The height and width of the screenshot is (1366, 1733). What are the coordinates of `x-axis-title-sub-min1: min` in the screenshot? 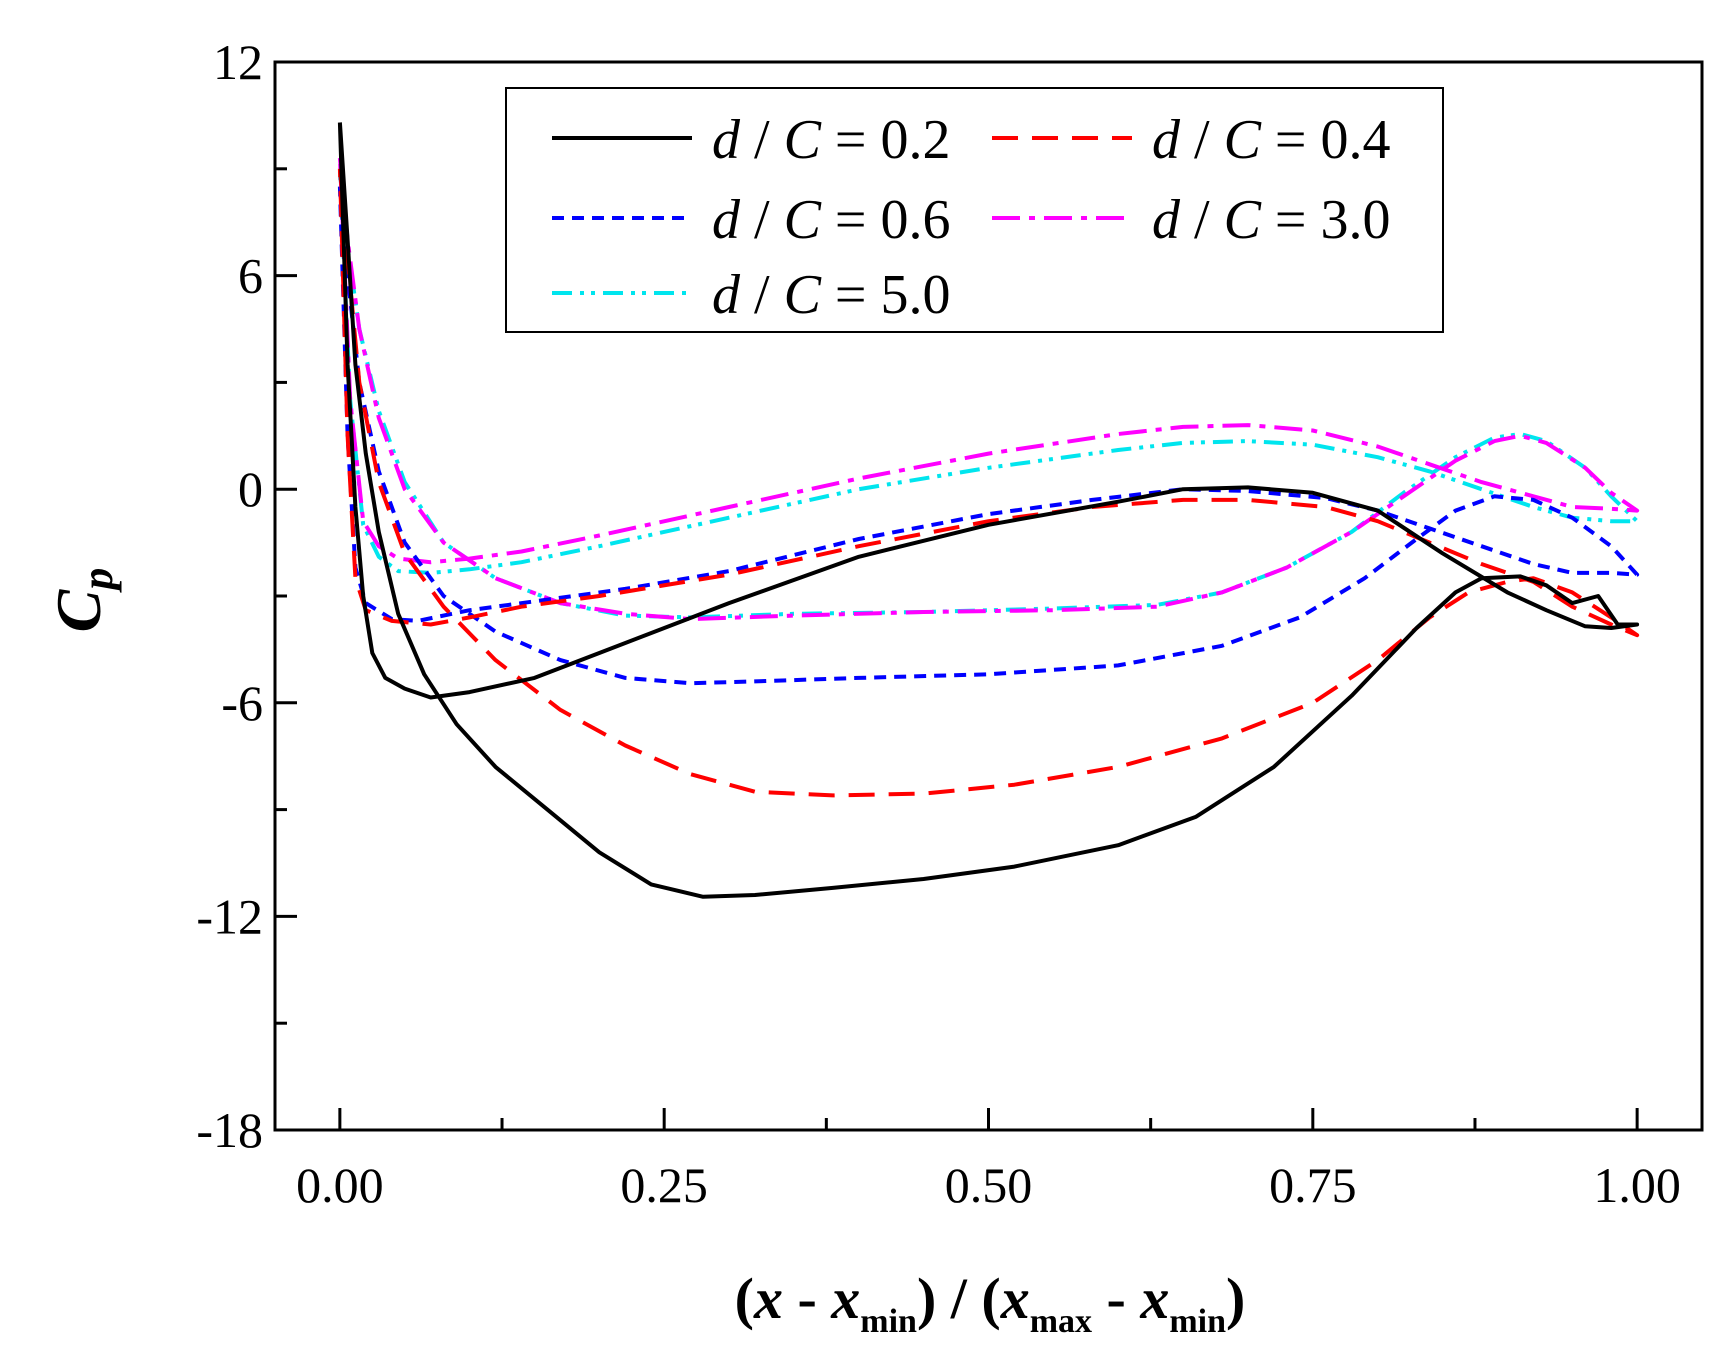 It's located at (888, 1321).